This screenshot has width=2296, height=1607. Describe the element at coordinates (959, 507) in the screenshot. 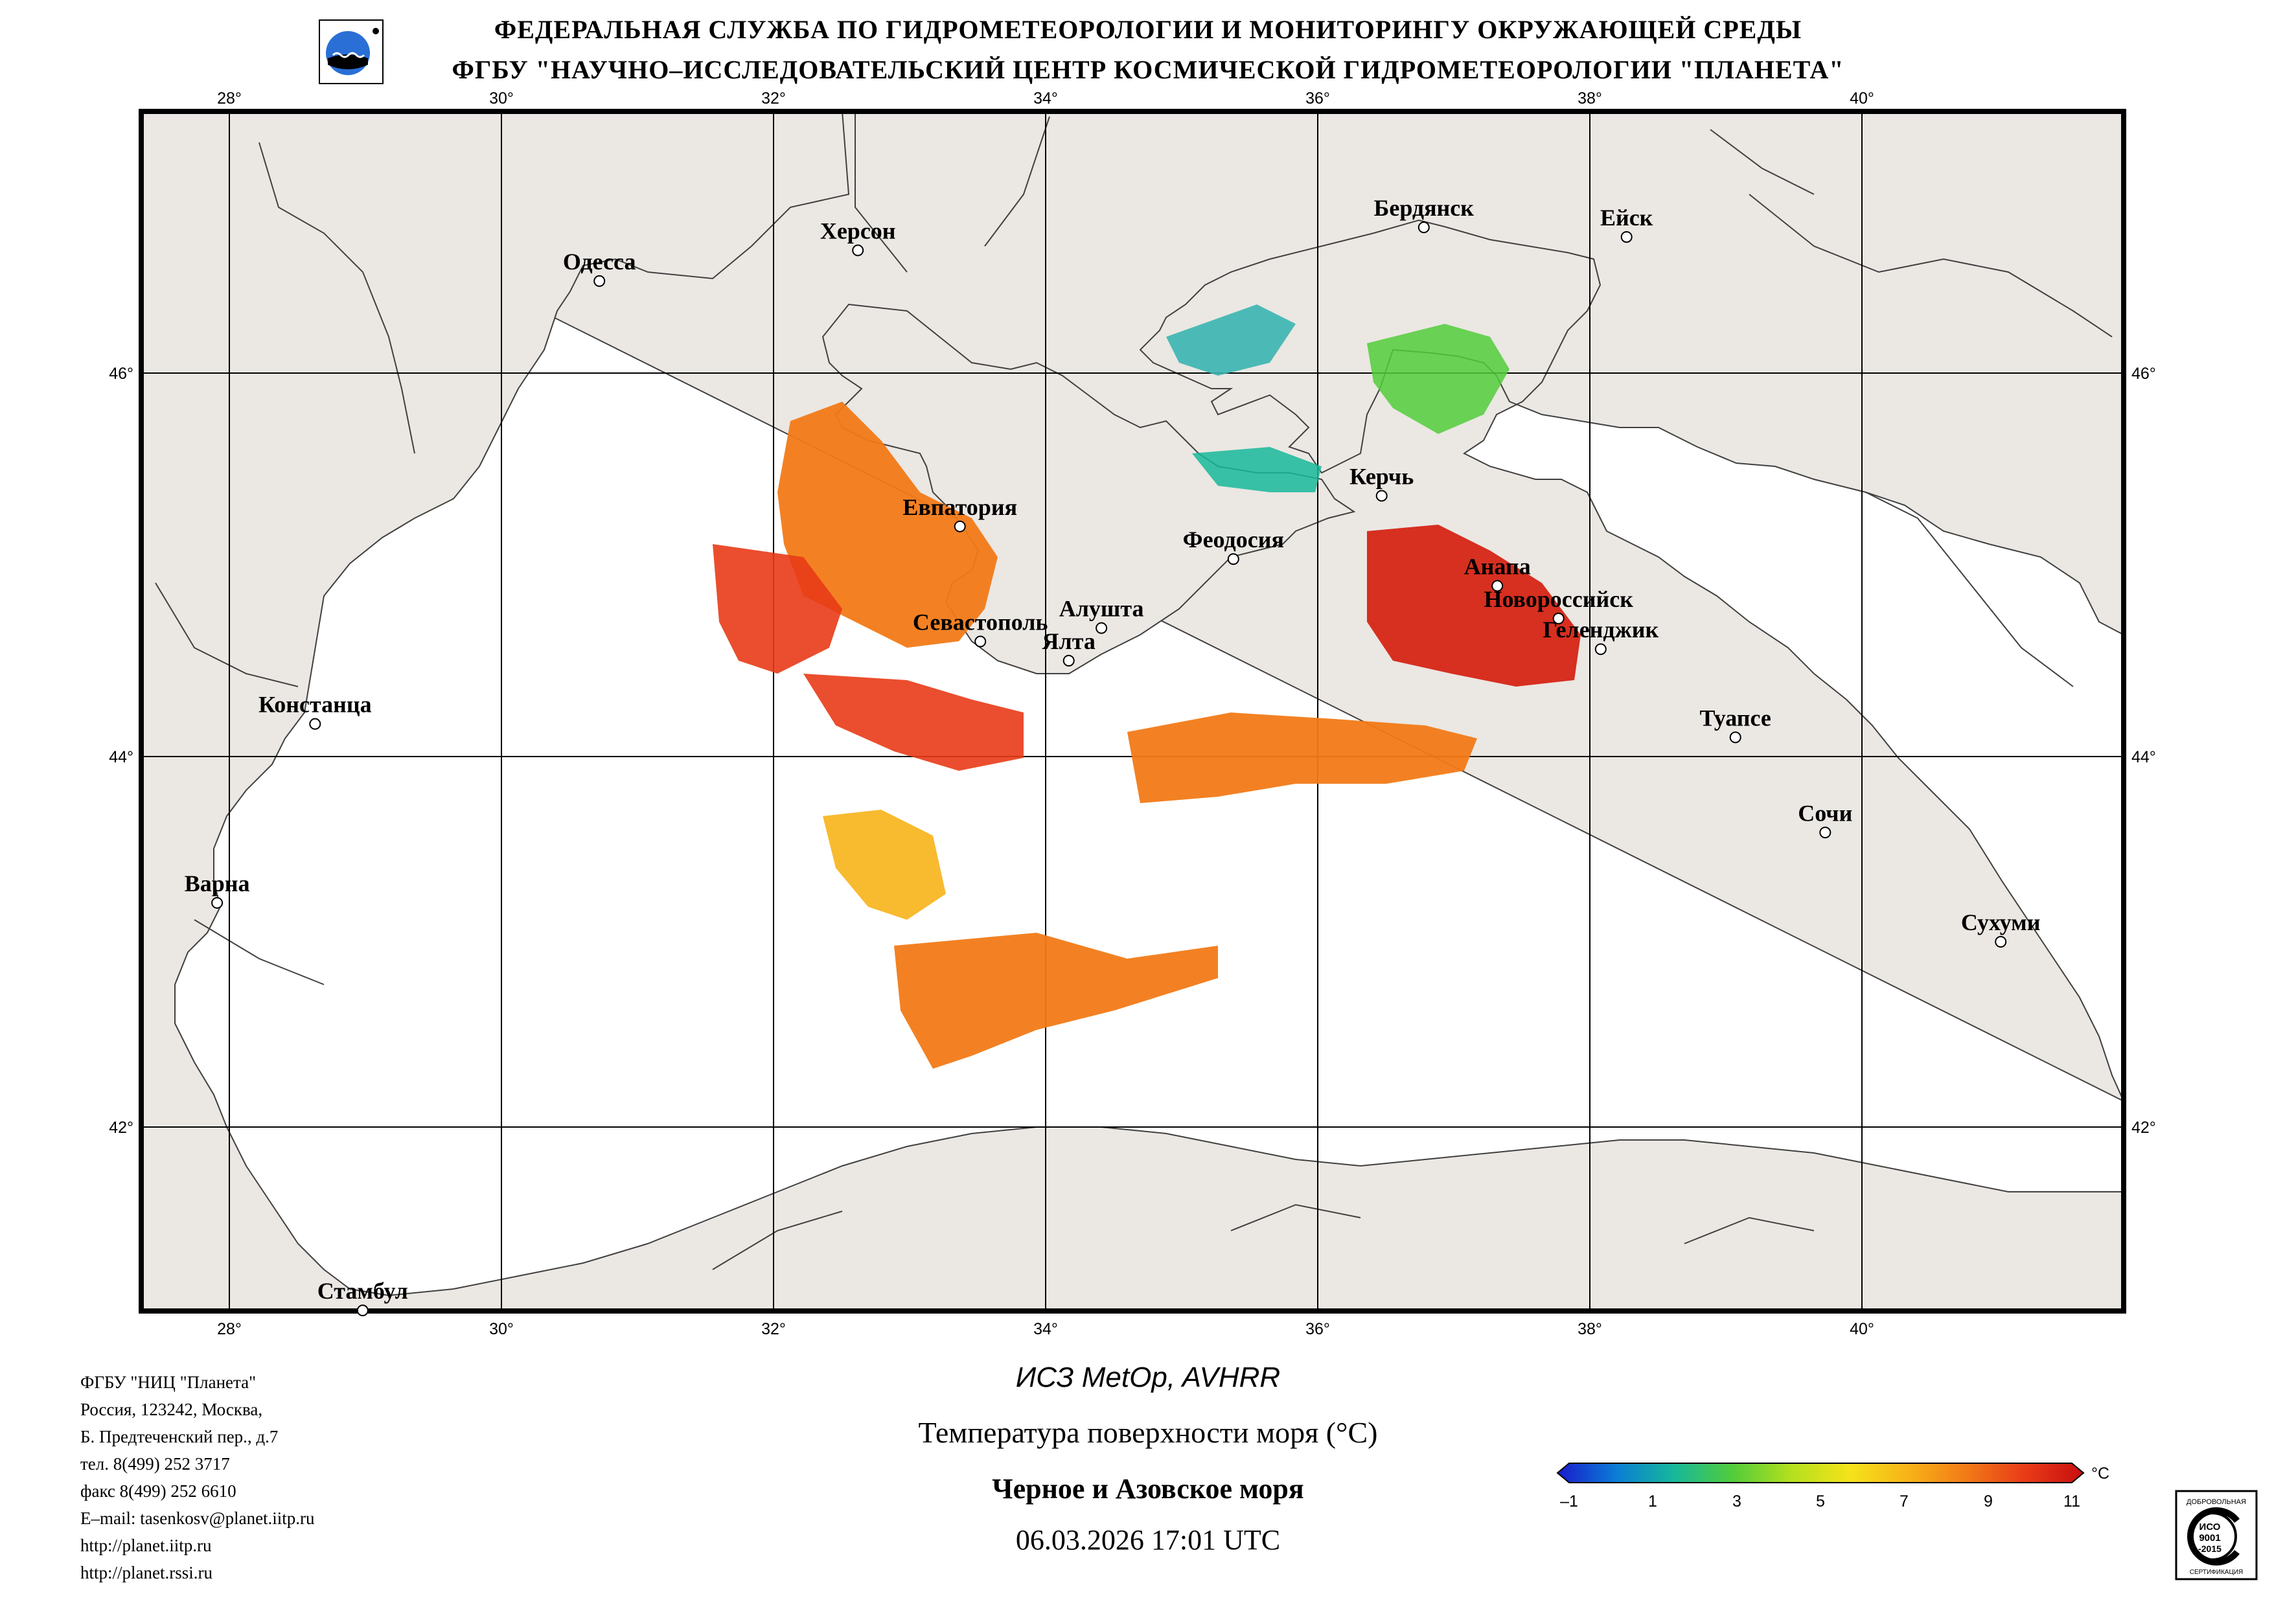

I see `city-label: Евпатория` at that location.